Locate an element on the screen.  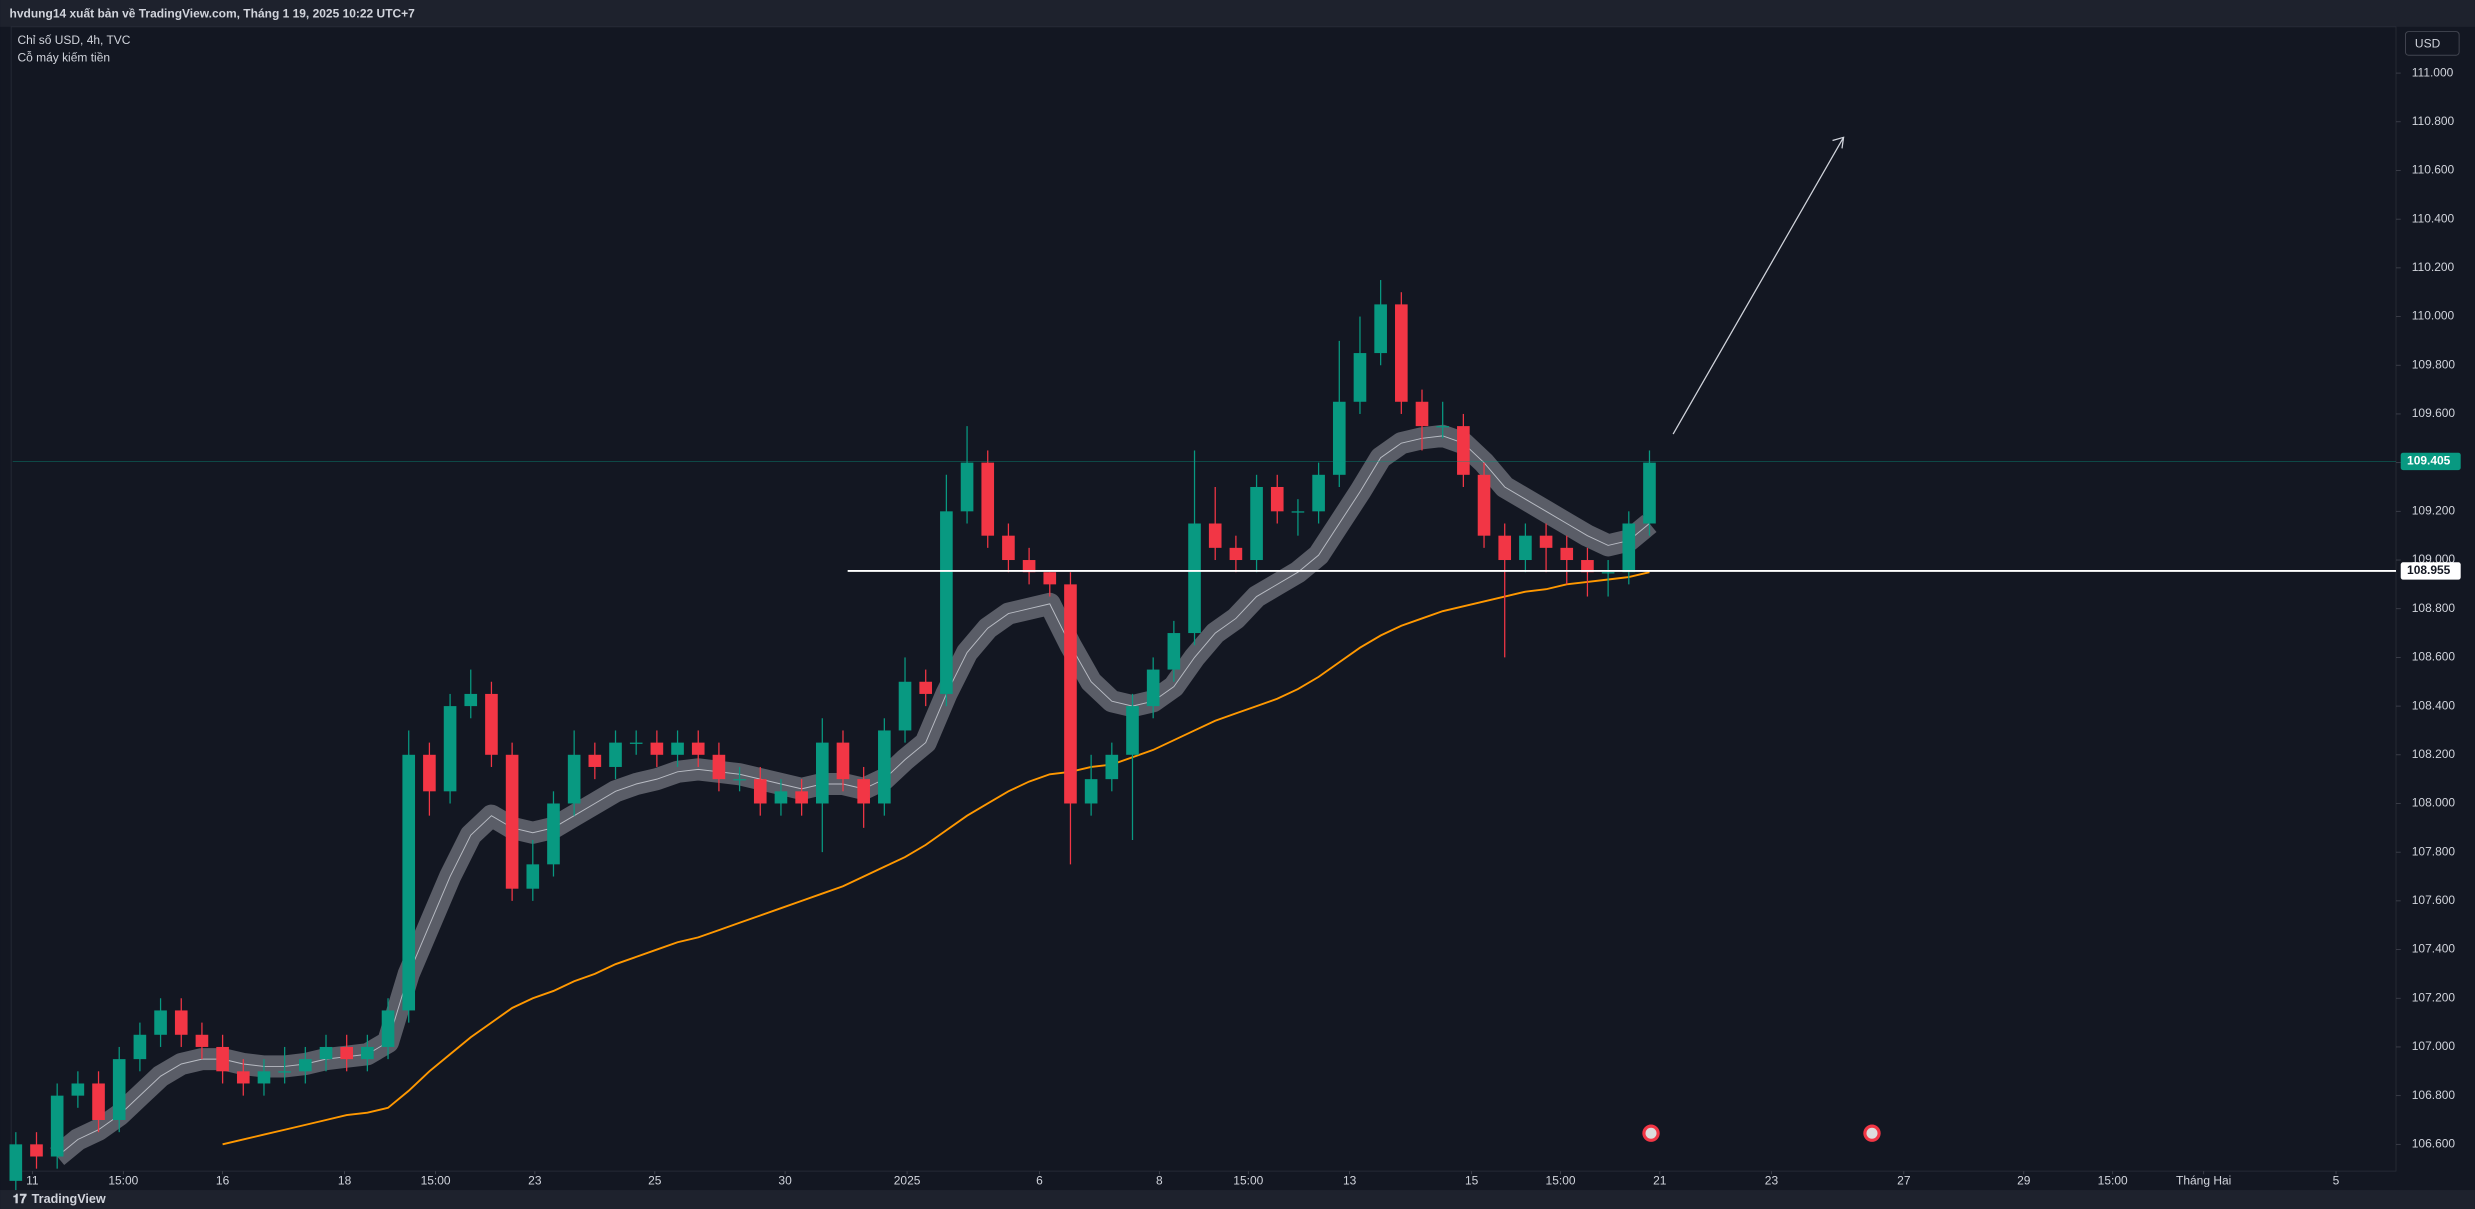
y-tick-label: 108.200 is located at coordinates (2434, 754).